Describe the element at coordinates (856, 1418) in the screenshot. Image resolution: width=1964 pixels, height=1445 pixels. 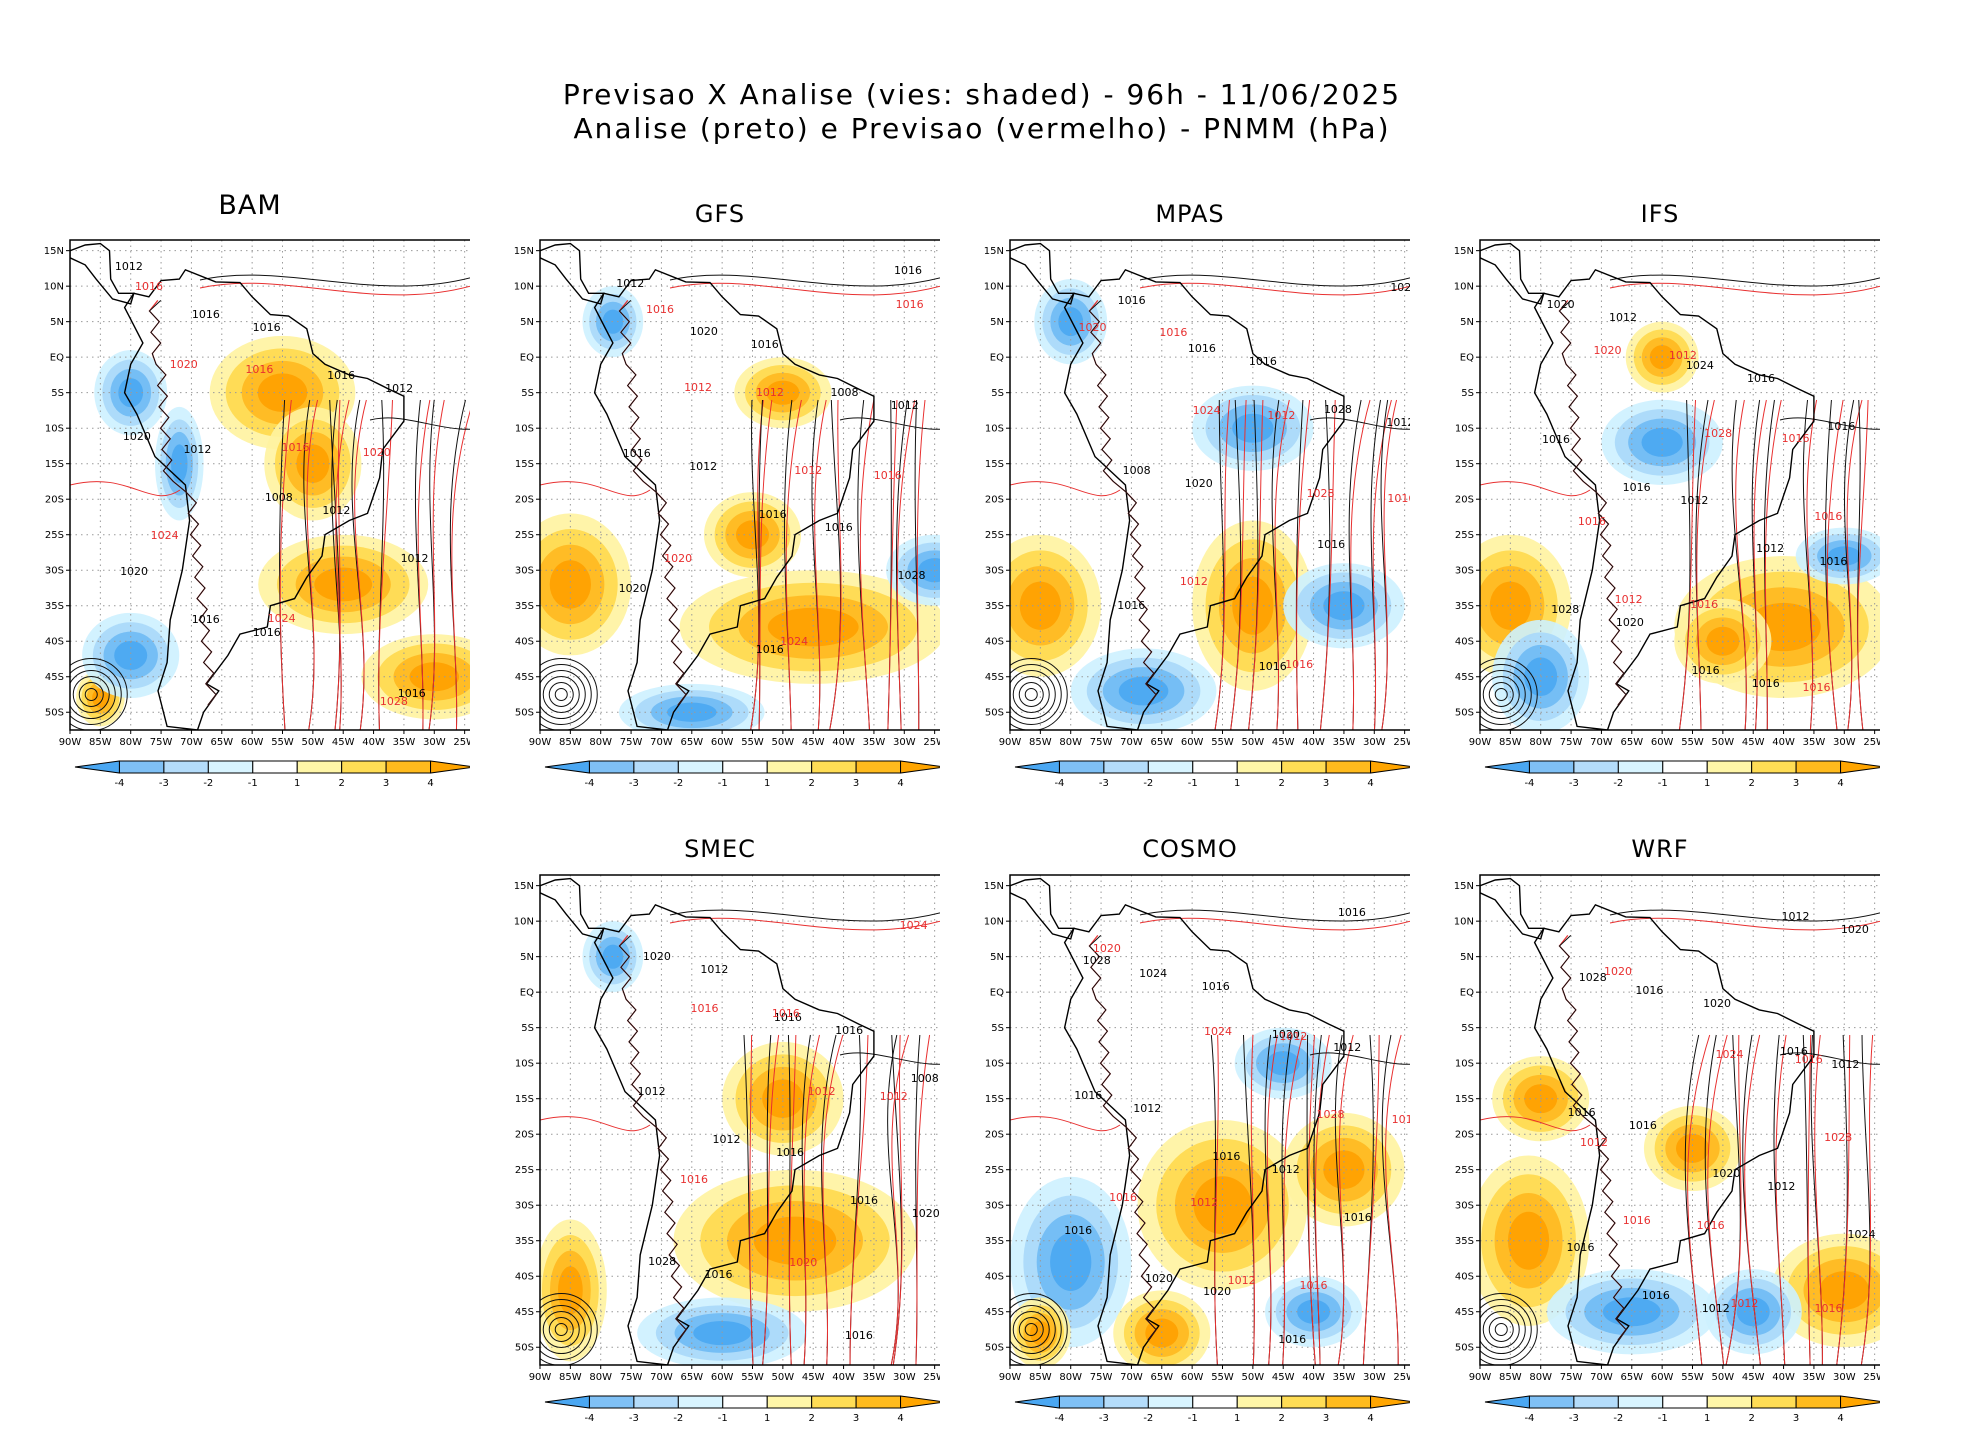
I see `colorbar-label: 3` at that location.